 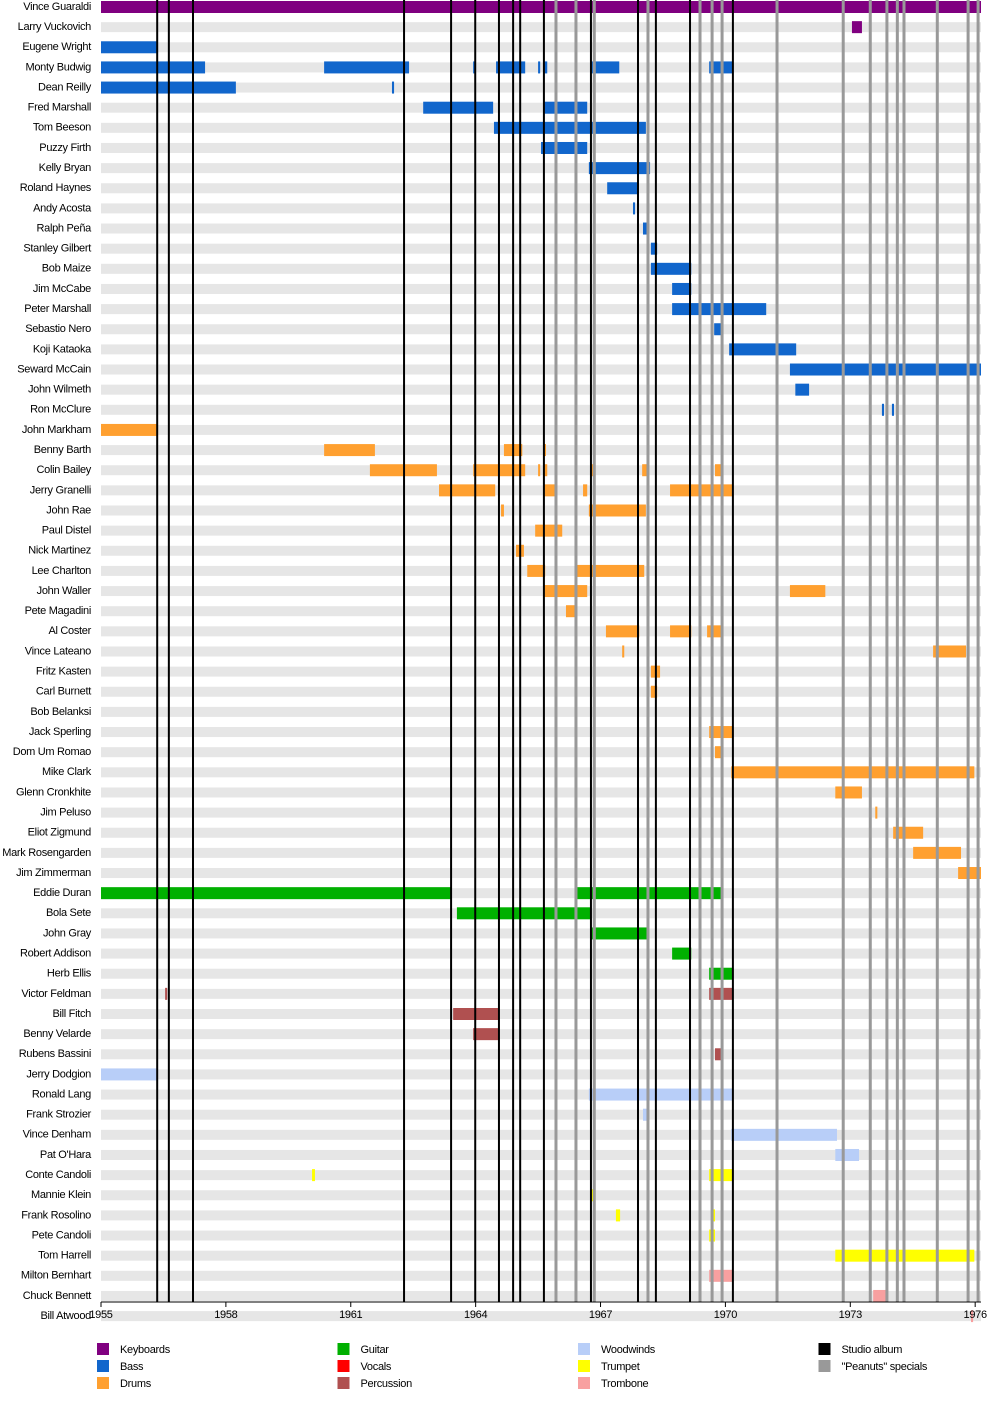 I want to click on row-label: Ralph Peña, so click(x=65, y=228).